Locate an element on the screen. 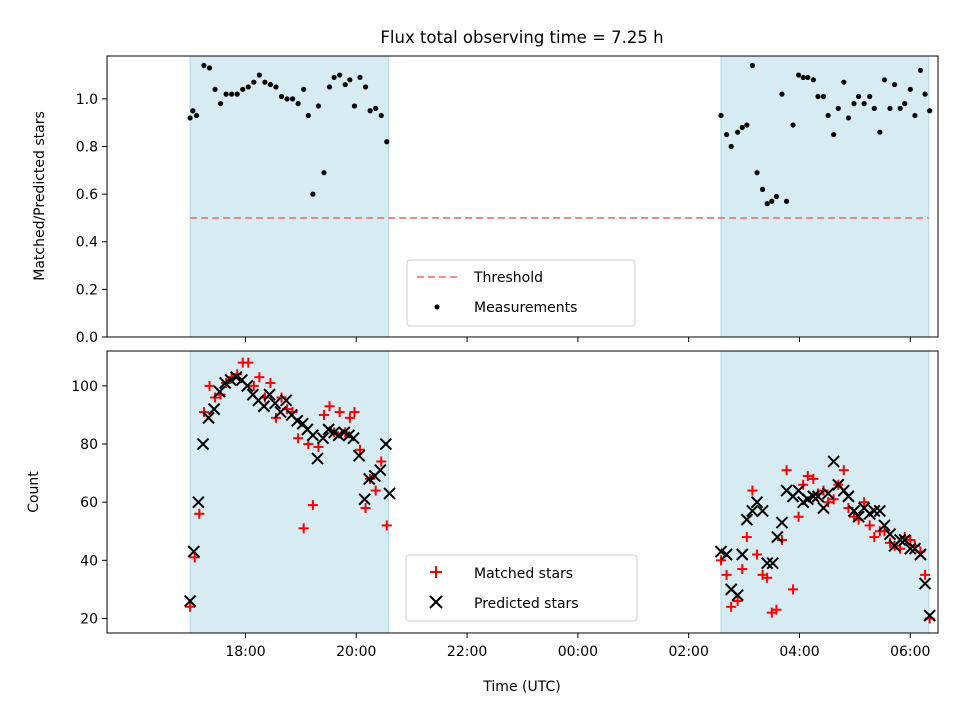 This screenshot has width=960, height=720. legend-matched-label: Matched stars is located at coordinates (523, 574).